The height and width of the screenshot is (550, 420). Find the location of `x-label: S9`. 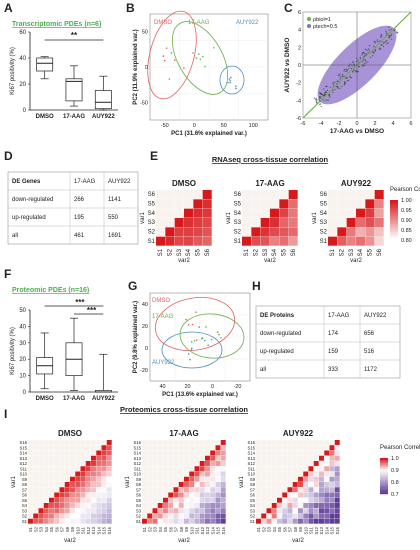

x-label: S9 is located at coordinates (72, 529).